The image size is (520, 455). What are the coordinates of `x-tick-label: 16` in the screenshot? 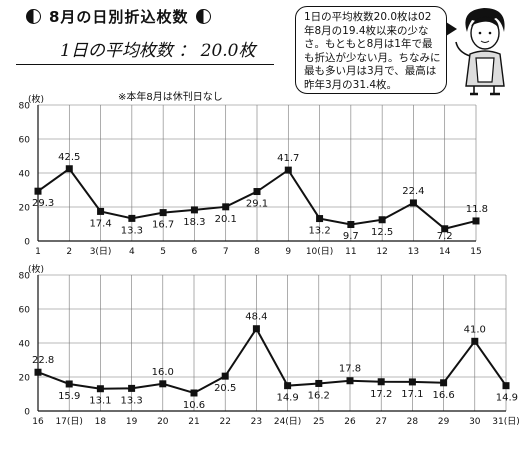 It's located at (38, 422).